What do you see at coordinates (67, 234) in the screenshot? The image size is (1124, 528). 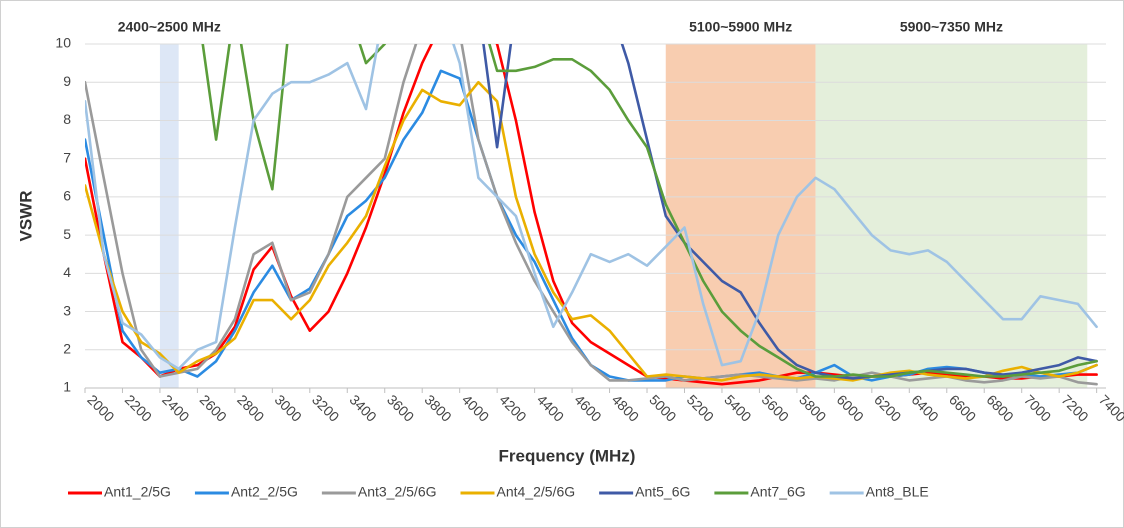 I see `y-tick-label: 5` at bounding box center [67, 234].